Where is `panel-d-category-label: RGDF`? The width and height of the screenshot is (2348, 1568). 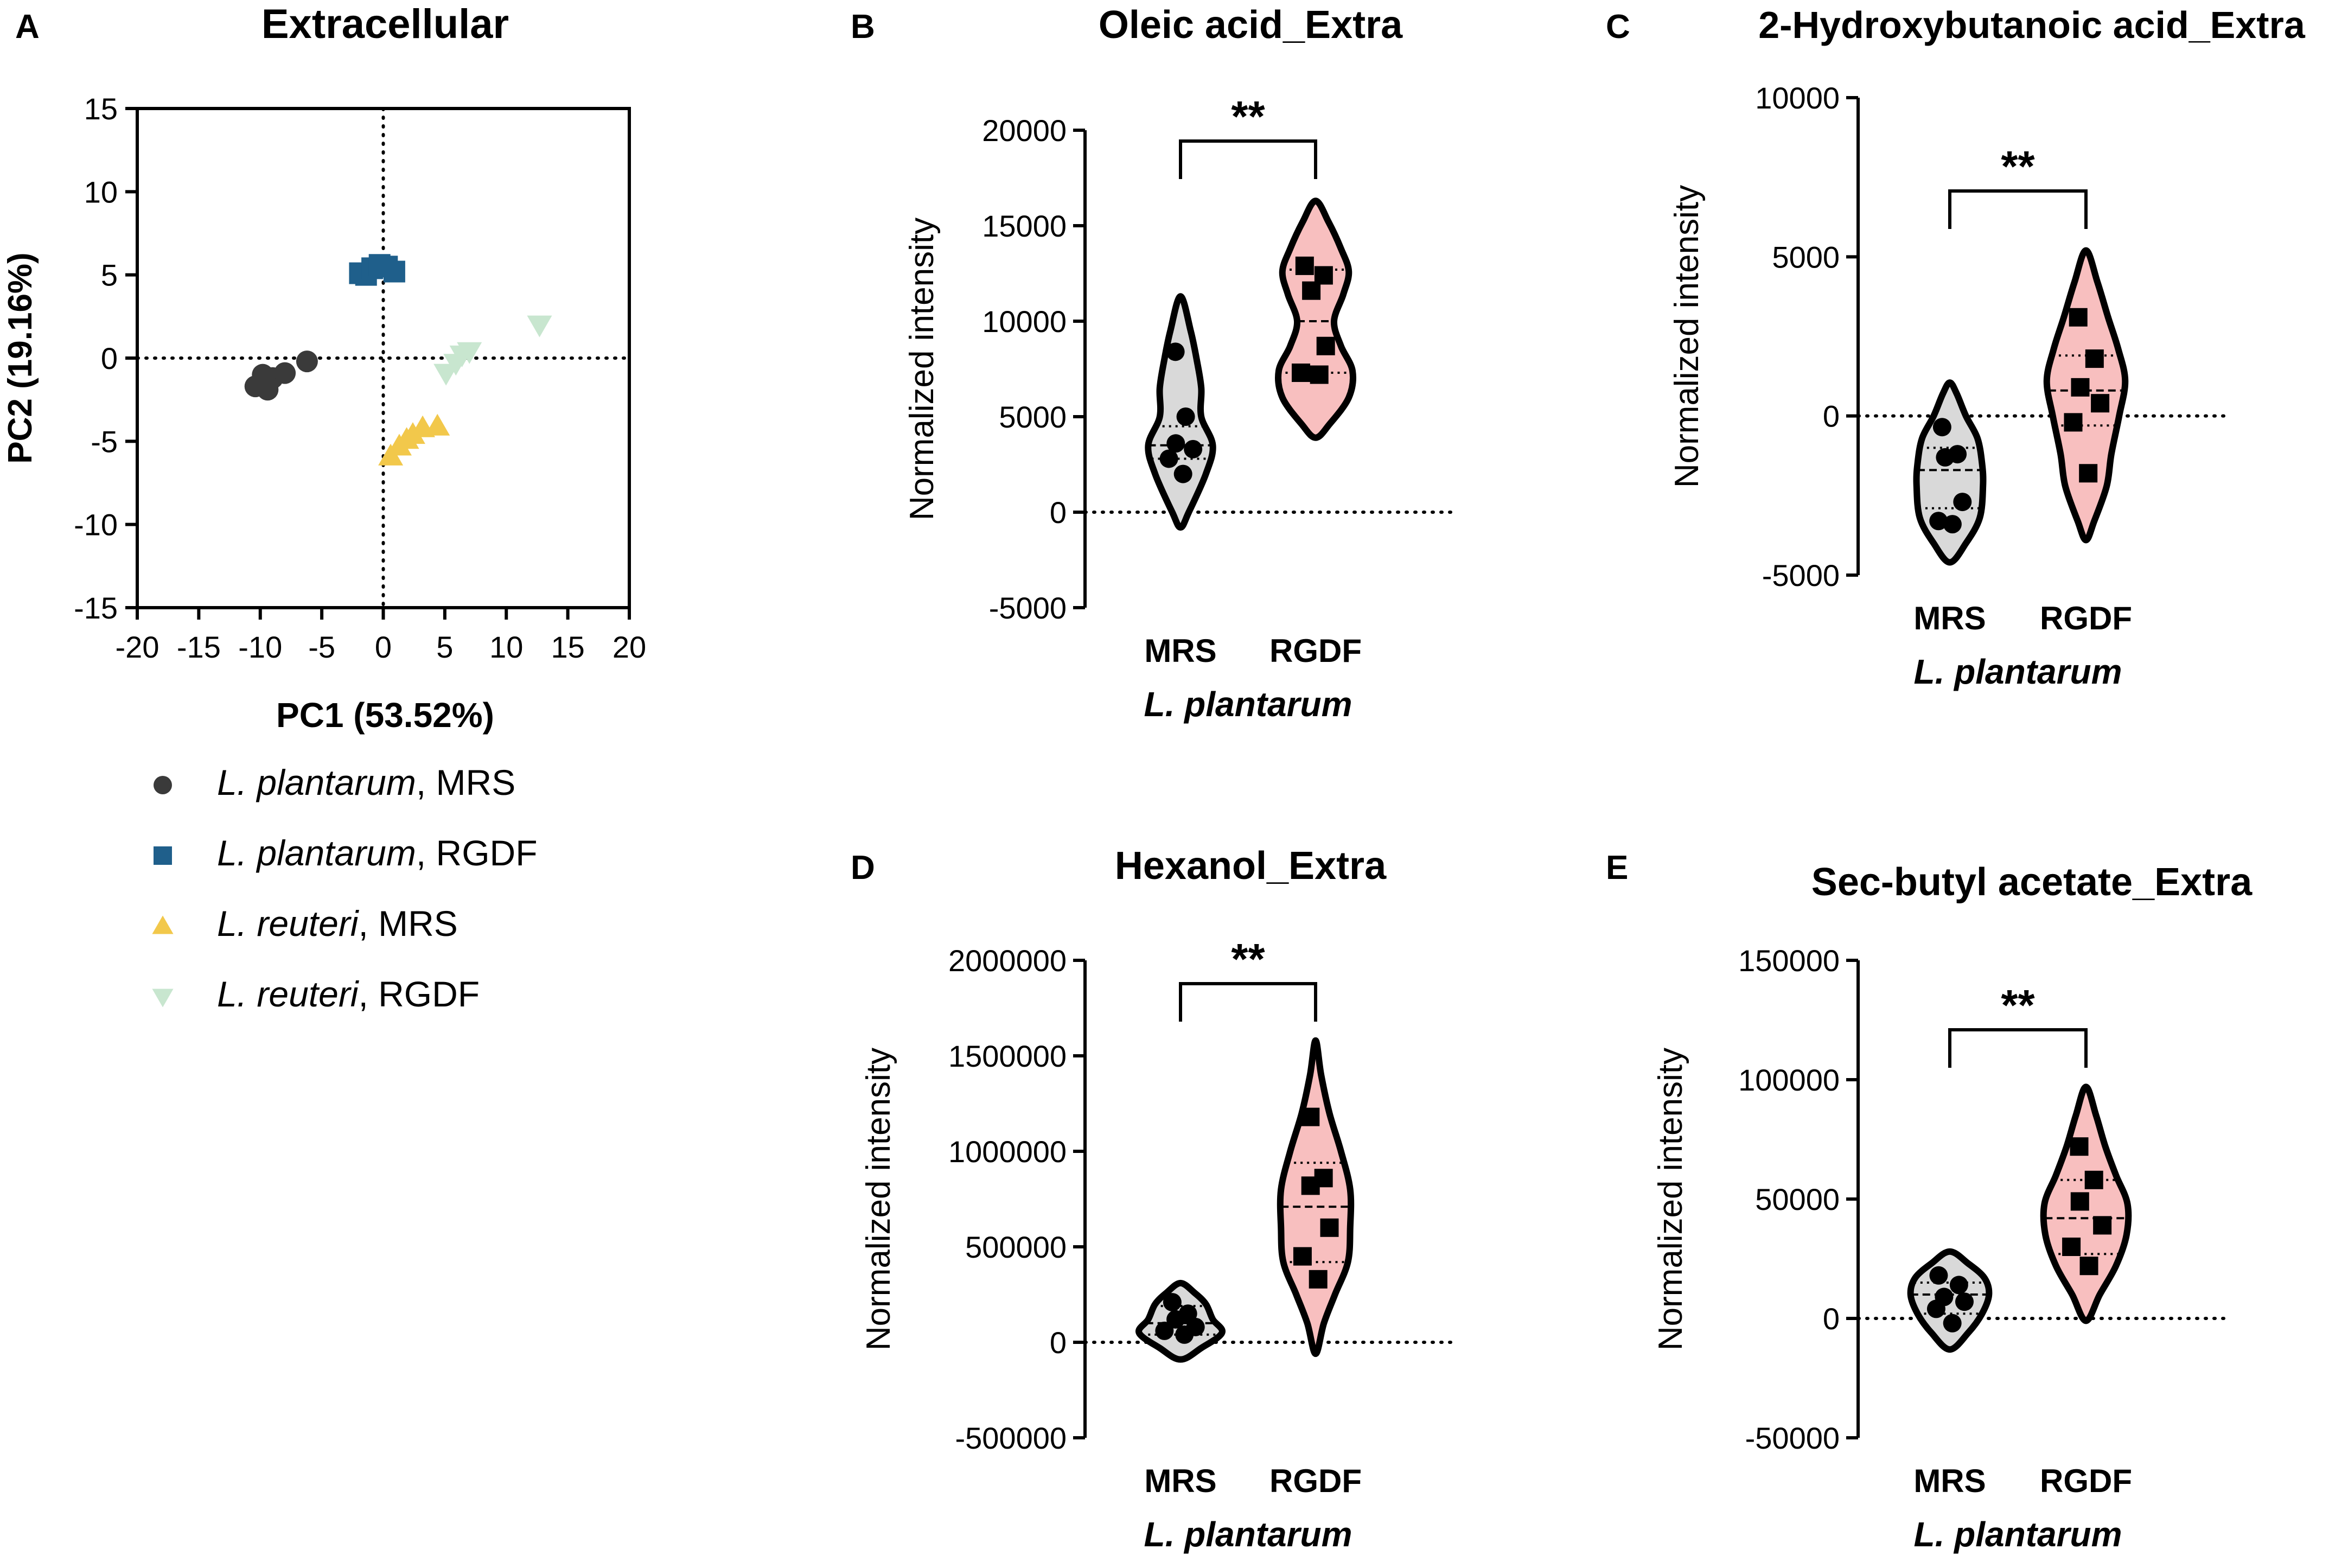
panel-d-category-label: RGDF is located at coordinates (1315, 1481).